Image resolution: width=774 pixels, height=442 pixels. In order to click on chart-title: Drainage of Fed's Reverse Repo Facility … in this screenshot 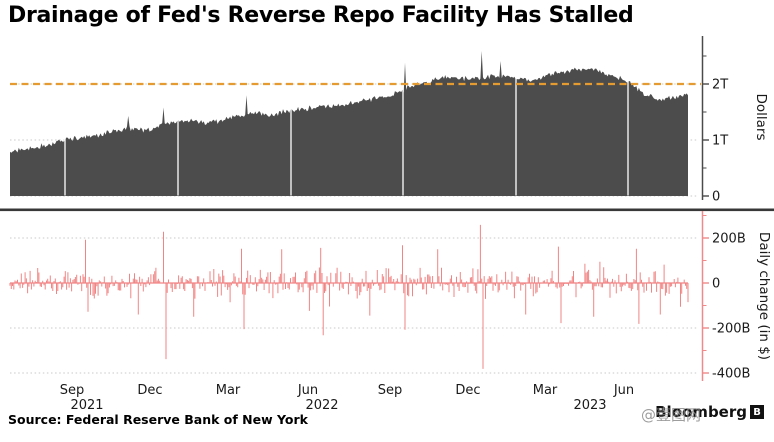, I will do `click(321, 15)`.